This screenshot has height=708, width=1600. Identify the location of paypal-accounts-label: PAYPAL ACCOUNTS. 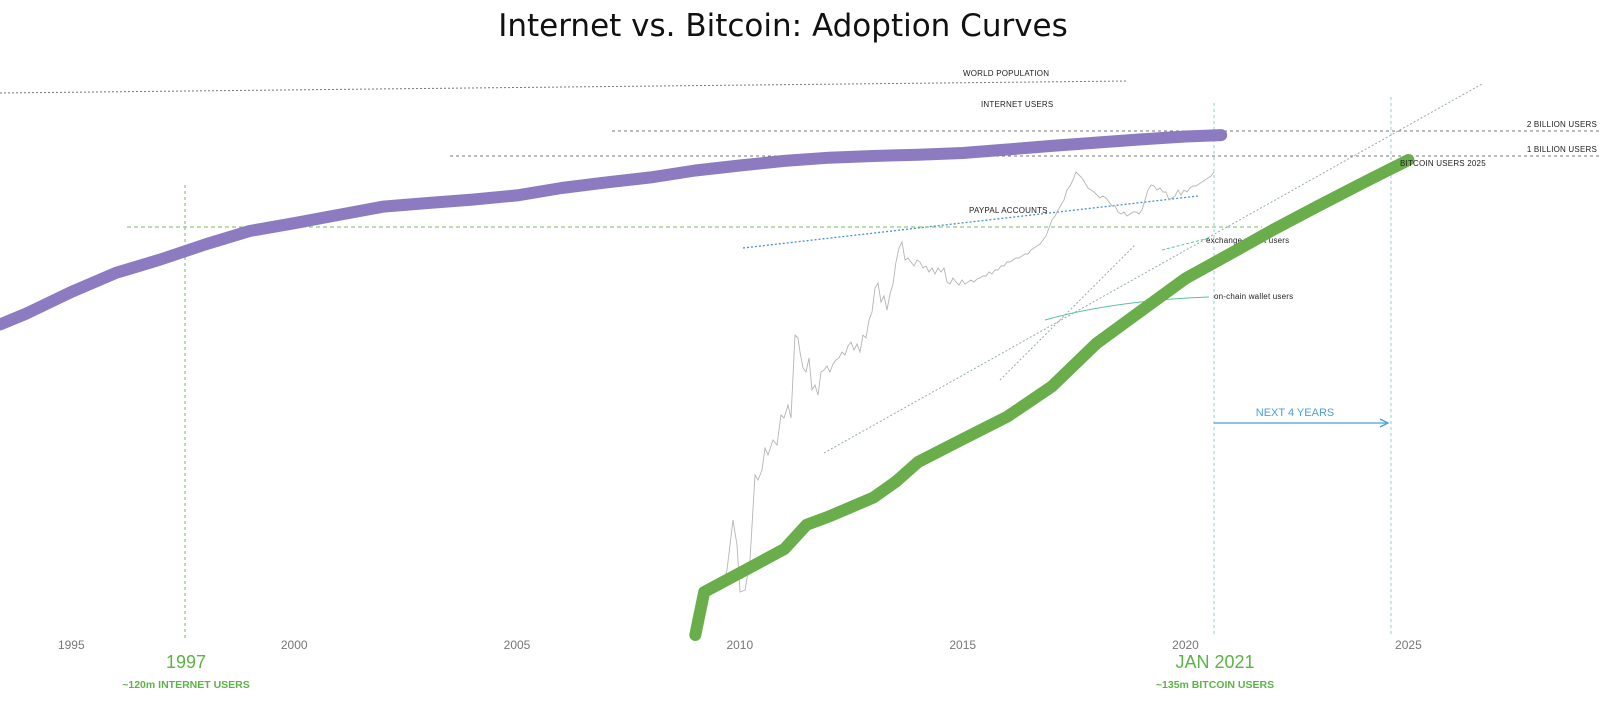
(1008, 210).